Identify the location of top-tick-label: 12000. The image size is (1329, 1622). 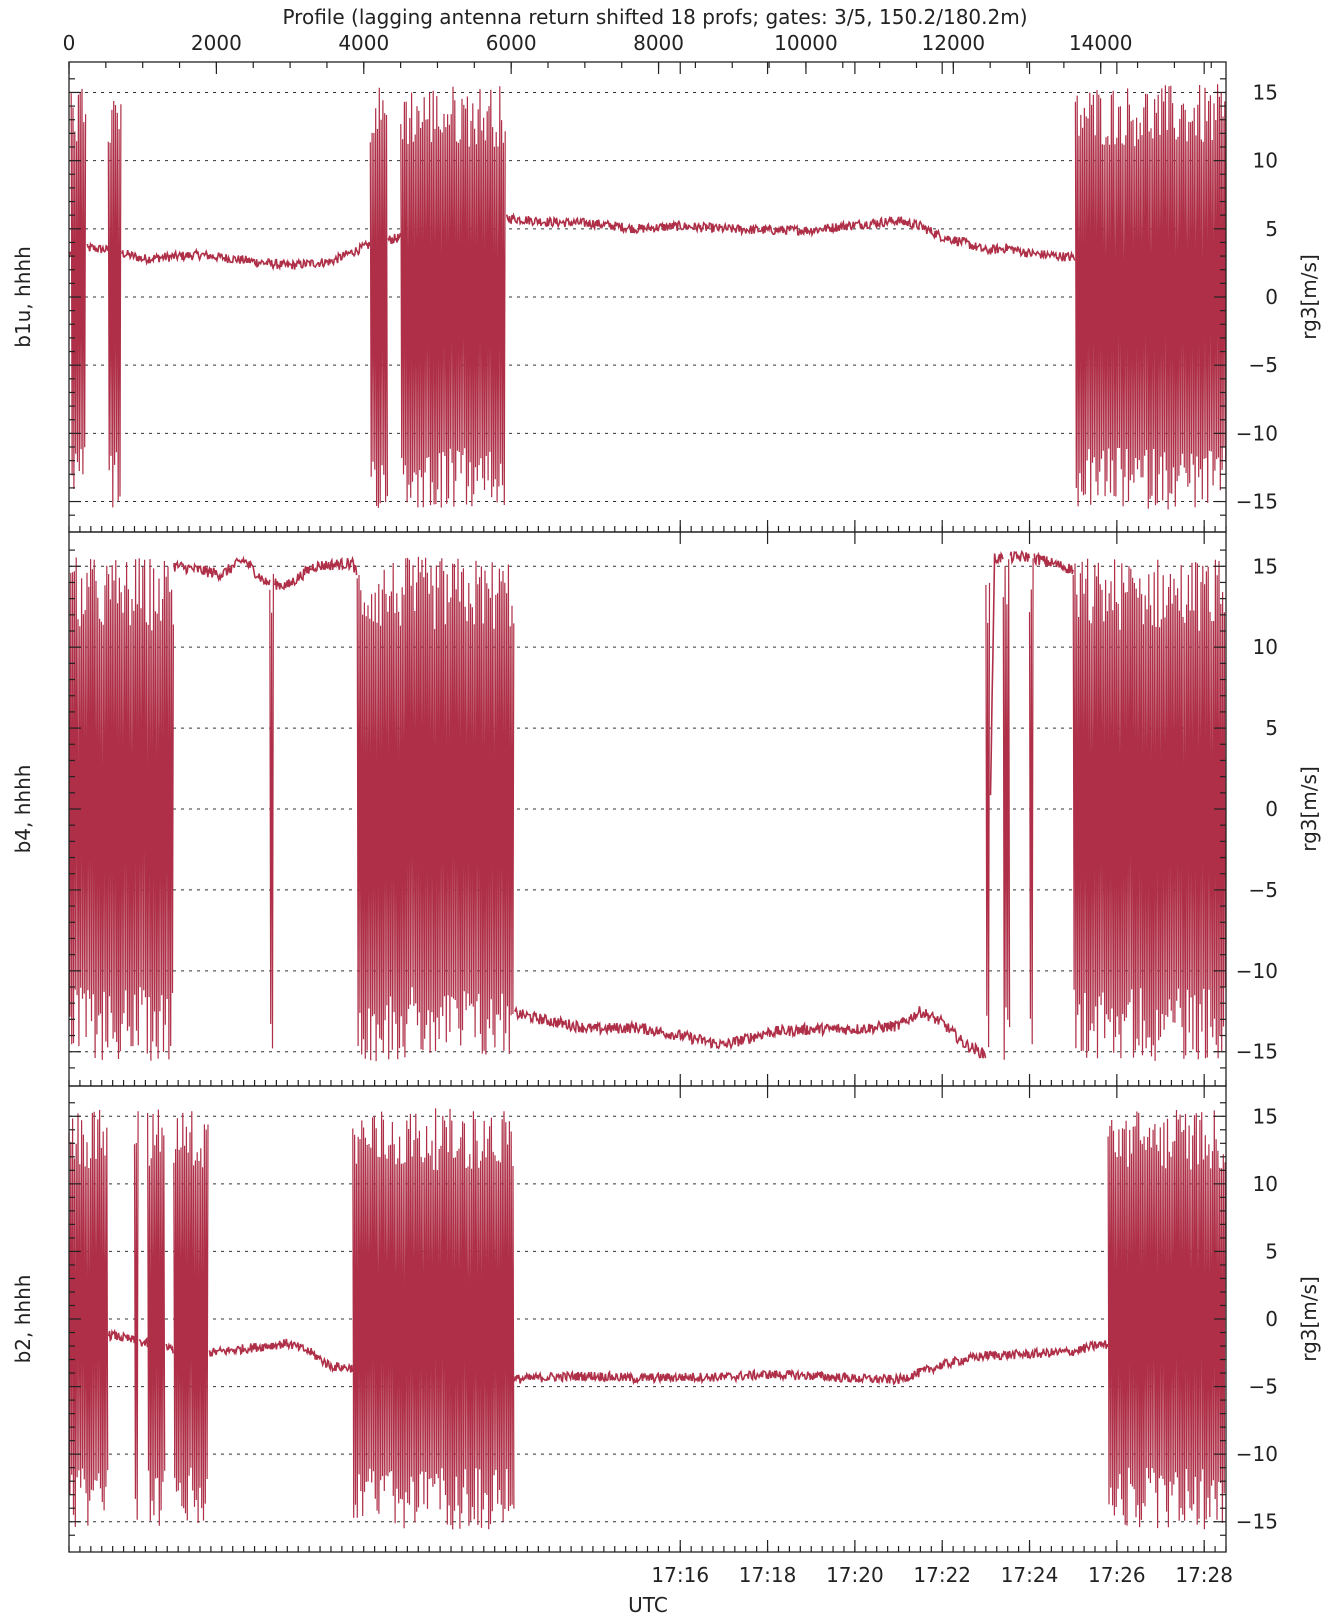
(954, 43).